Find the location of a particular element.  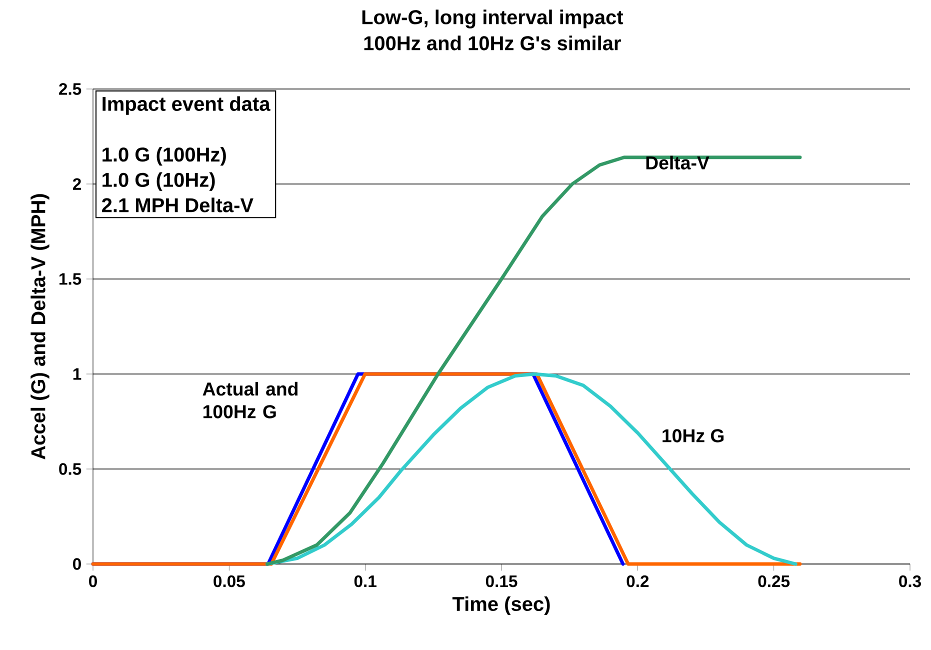

x-axis-title: Time (sec) is located at coordinates (501, 605).